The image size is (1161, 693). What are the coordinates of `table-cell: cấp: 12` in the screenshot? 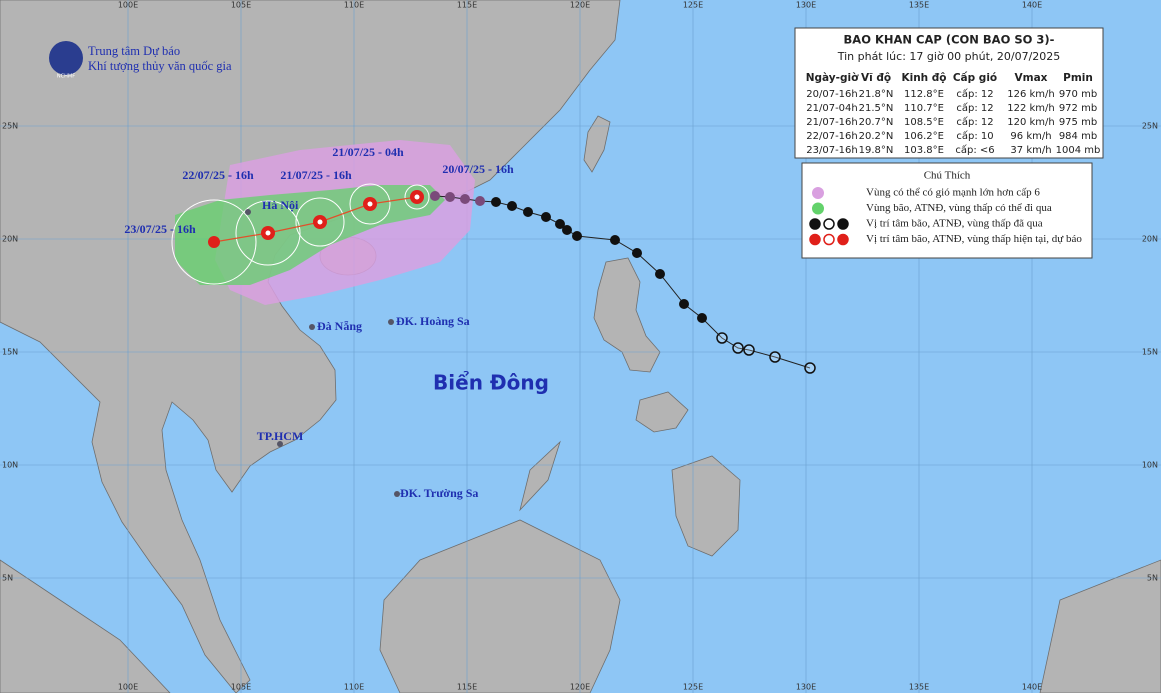 It's located at (974, 108).